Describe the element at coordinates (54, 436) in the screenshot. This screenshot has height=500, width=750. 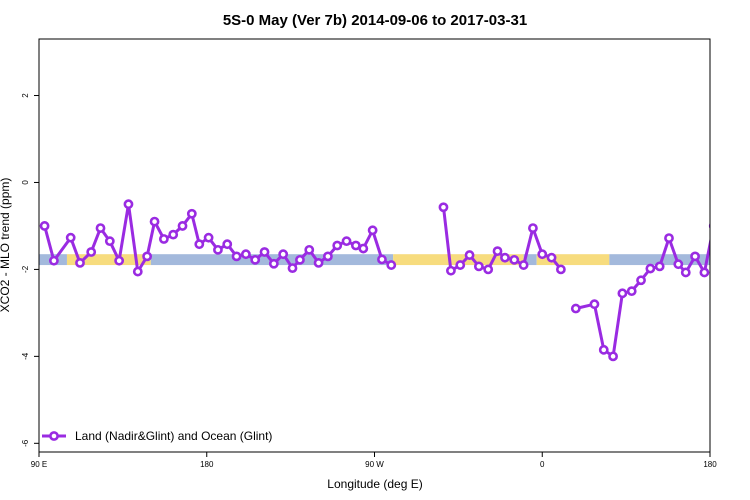
I see `legend-marker` at that location.